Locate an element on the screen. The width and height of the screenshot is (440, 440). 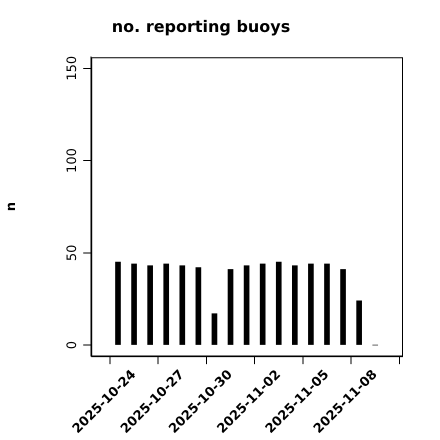
y-tick-label: 50 is located at coordinates (72, 253).